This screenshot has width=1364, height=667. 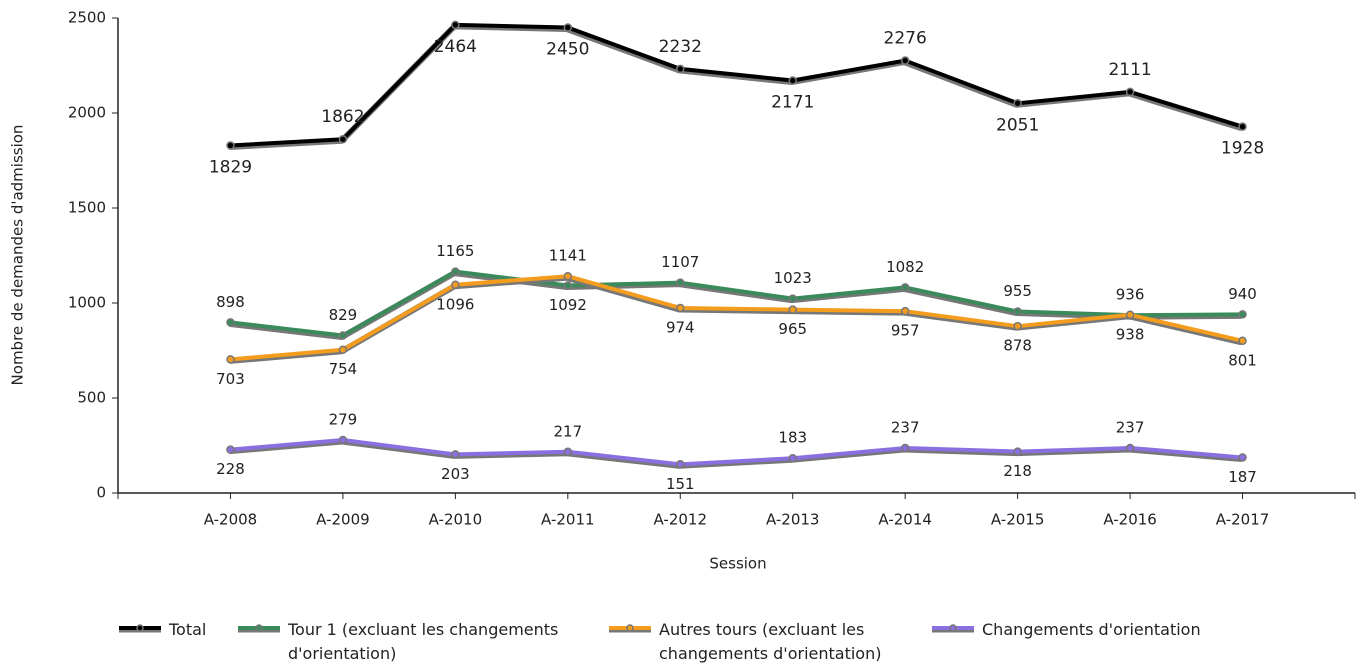 What do you see at coordinates (231, 520) in the screenshot?
I see `x-tick-label: A-2008` at bounding box center [231, 520].